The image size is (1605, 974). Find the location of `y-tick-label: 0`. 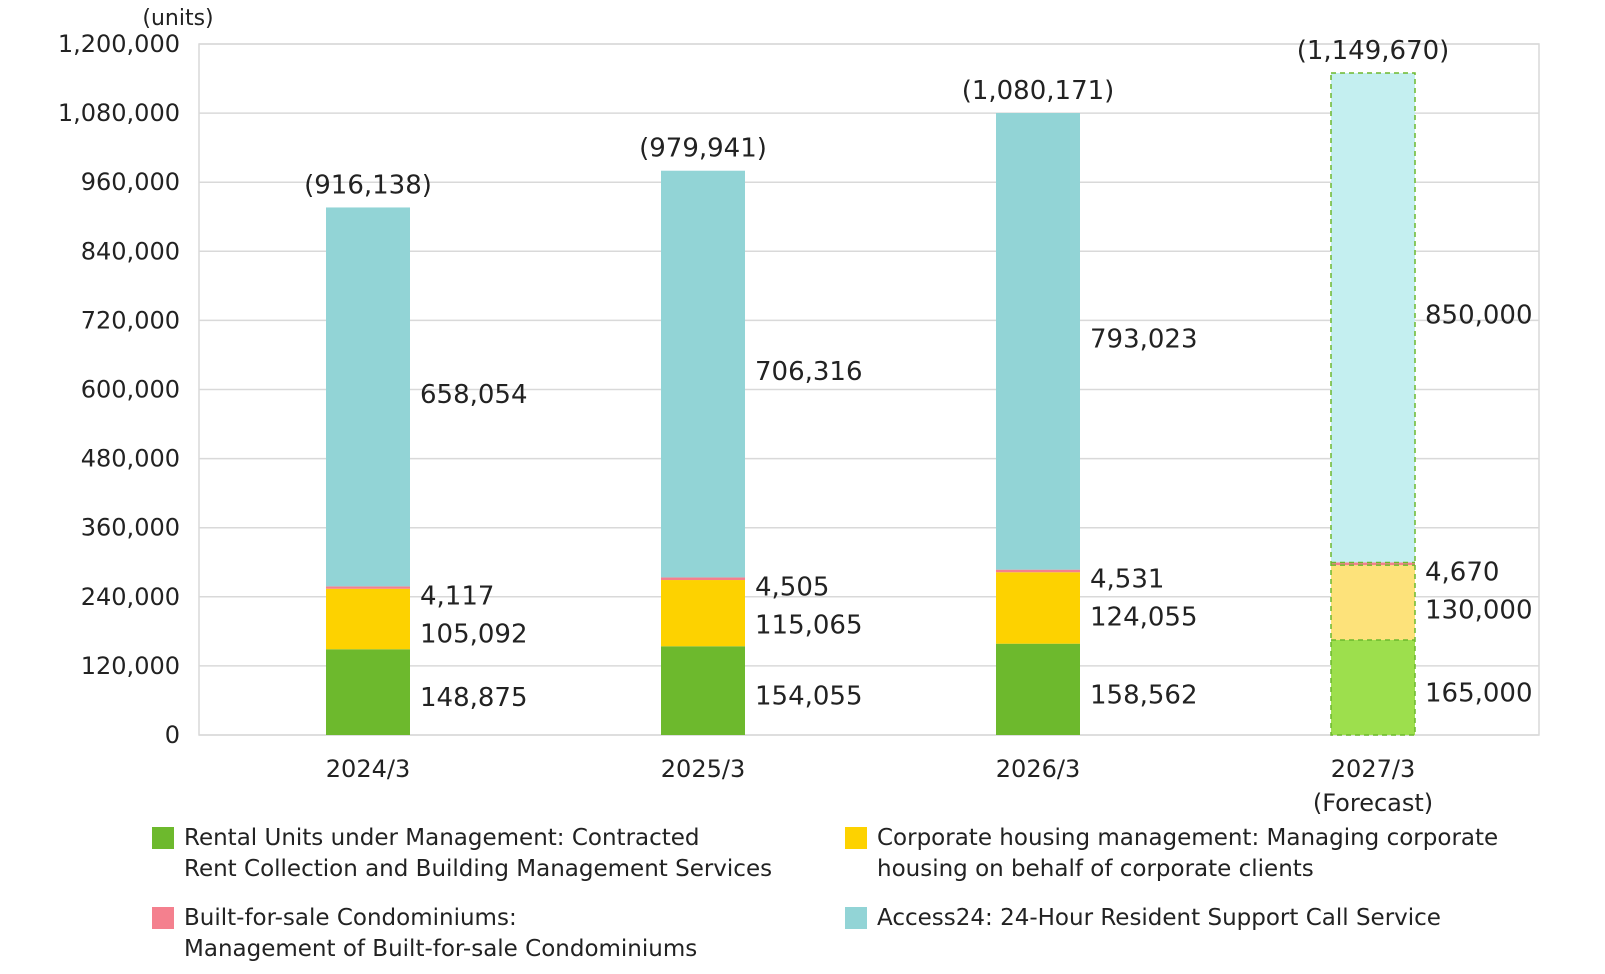

y-tick-label: 0 is located at coordinates (172, 735).